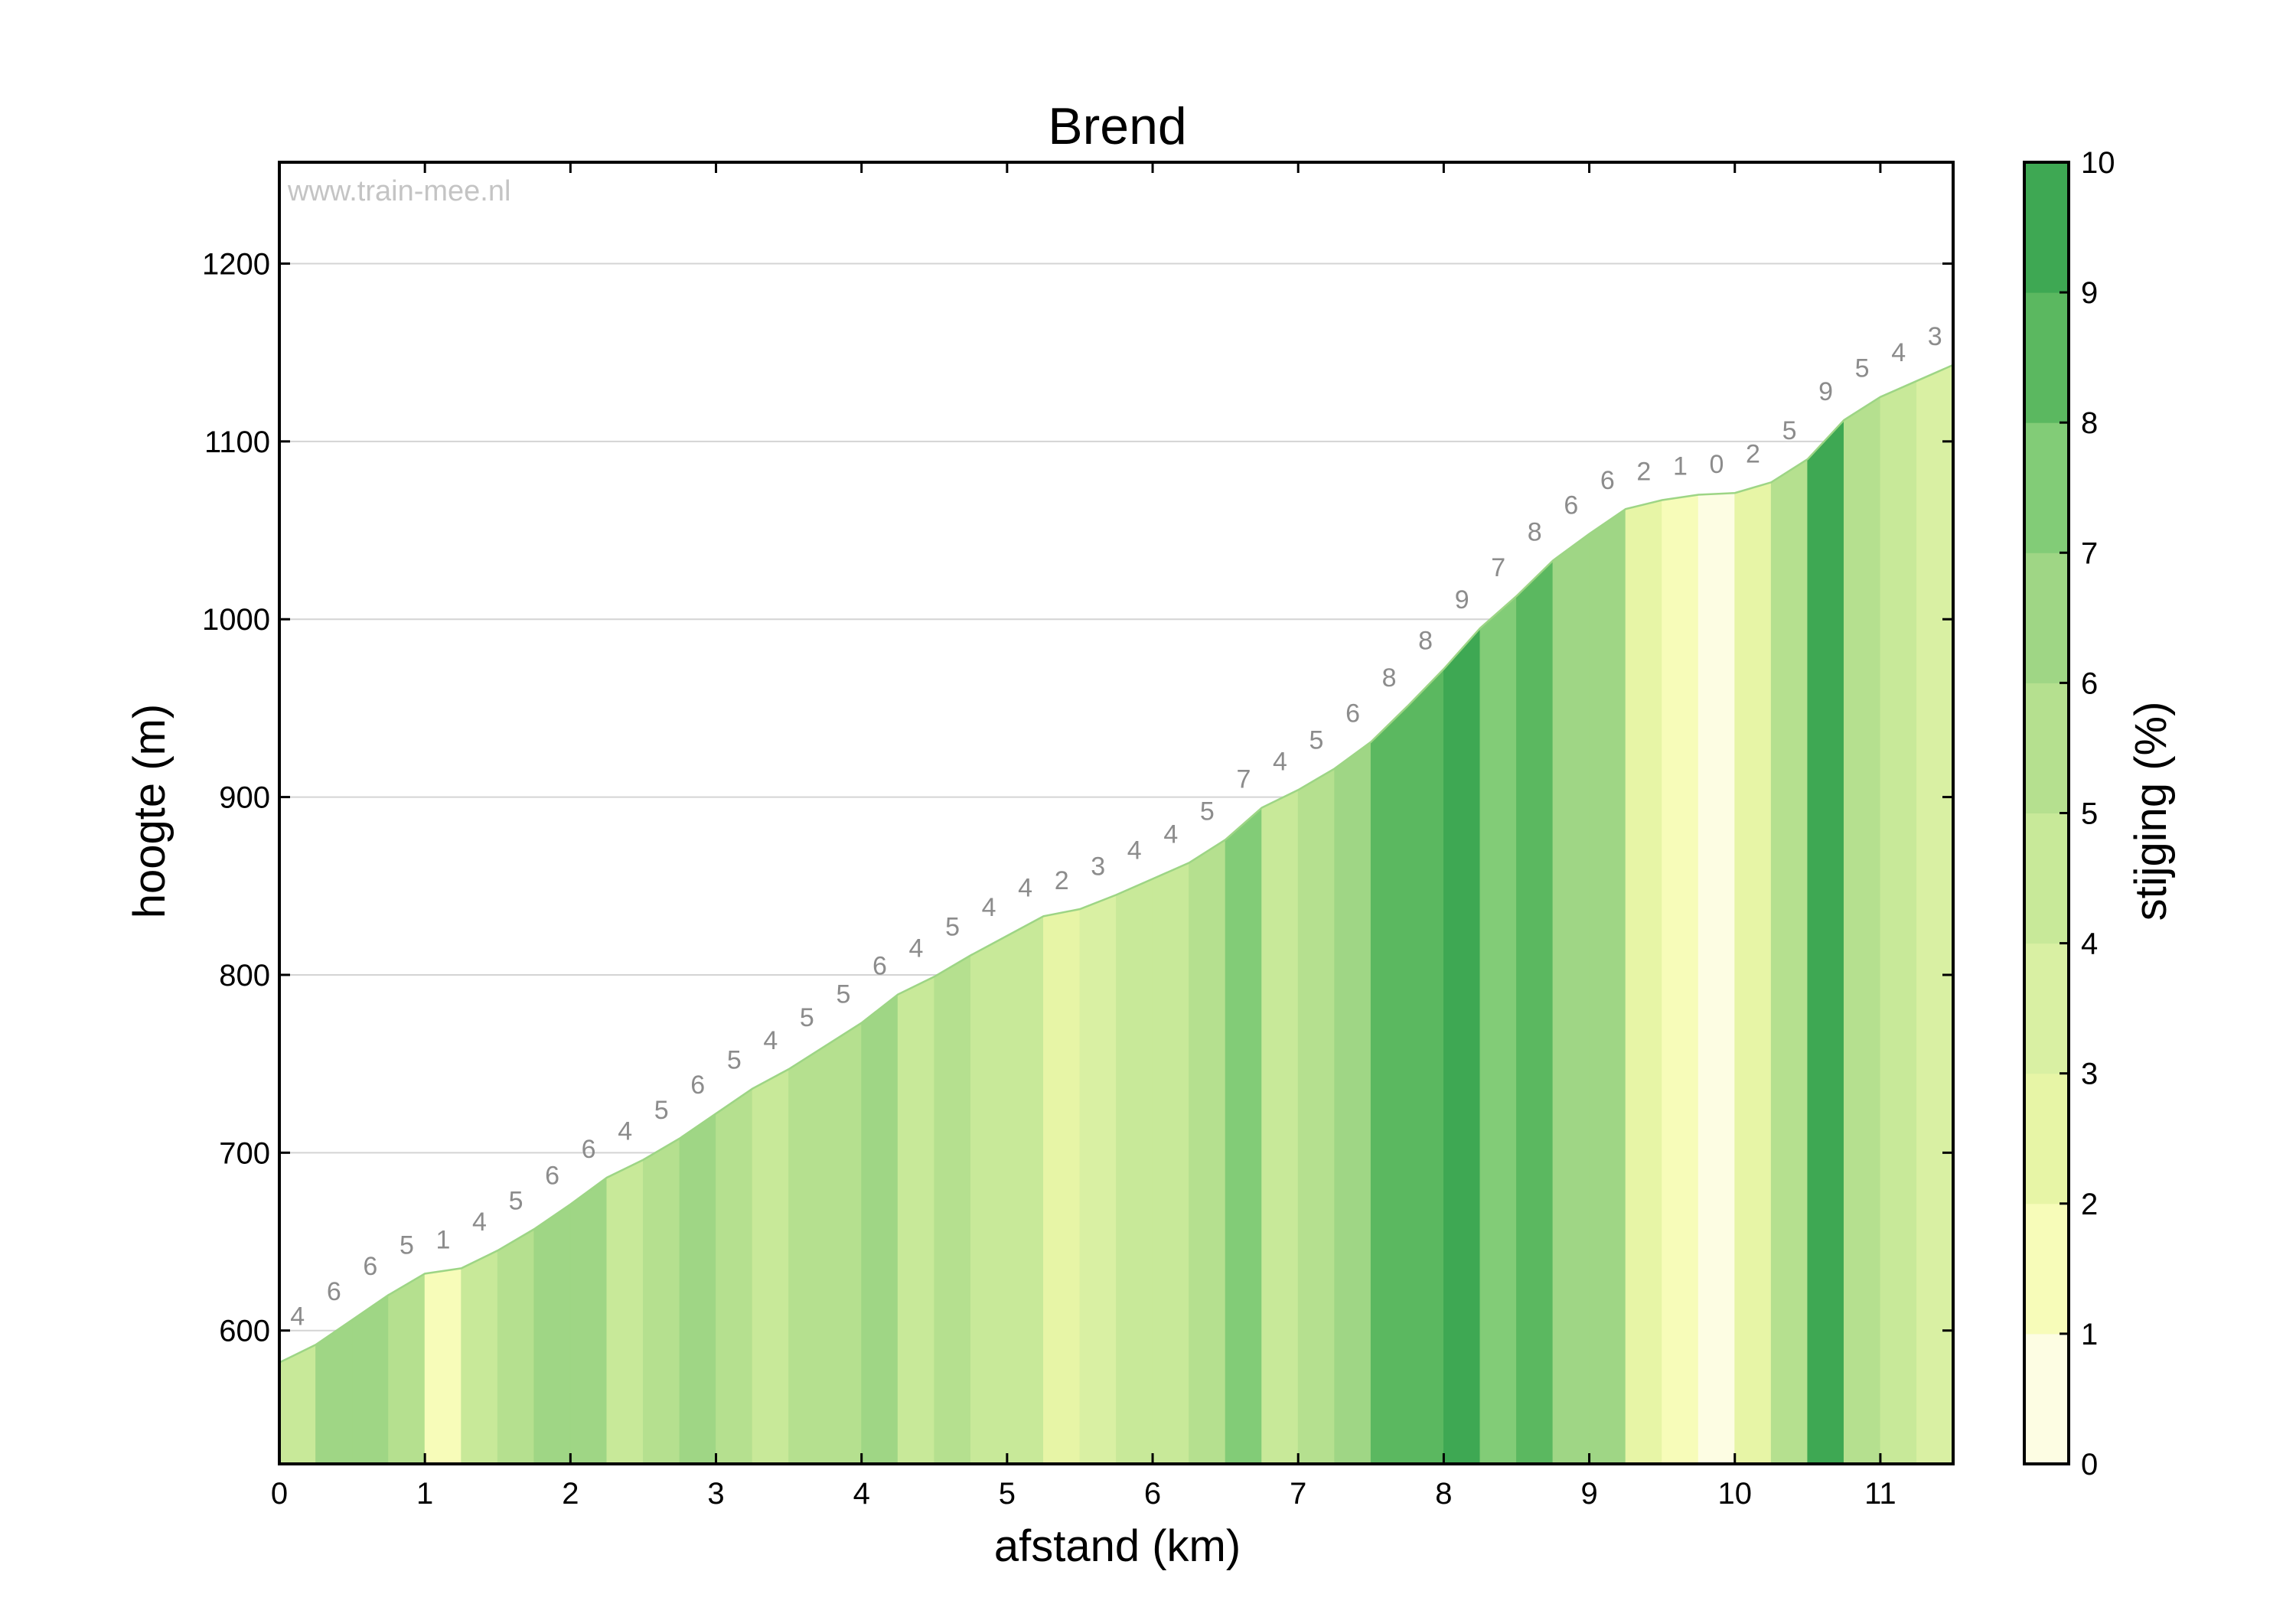  I want to click on x-tick-label-5: 5, so click(1007, 1494).